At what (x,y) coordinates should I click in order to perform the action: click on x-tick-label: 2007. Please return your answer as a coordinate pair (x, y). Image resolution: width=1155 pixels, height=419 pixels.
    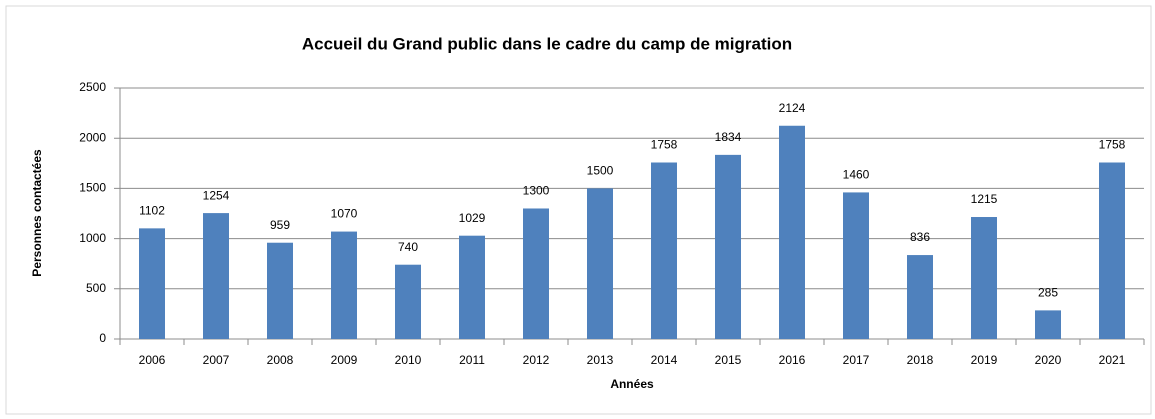
    Looking at the image, I should click on (216, 360).